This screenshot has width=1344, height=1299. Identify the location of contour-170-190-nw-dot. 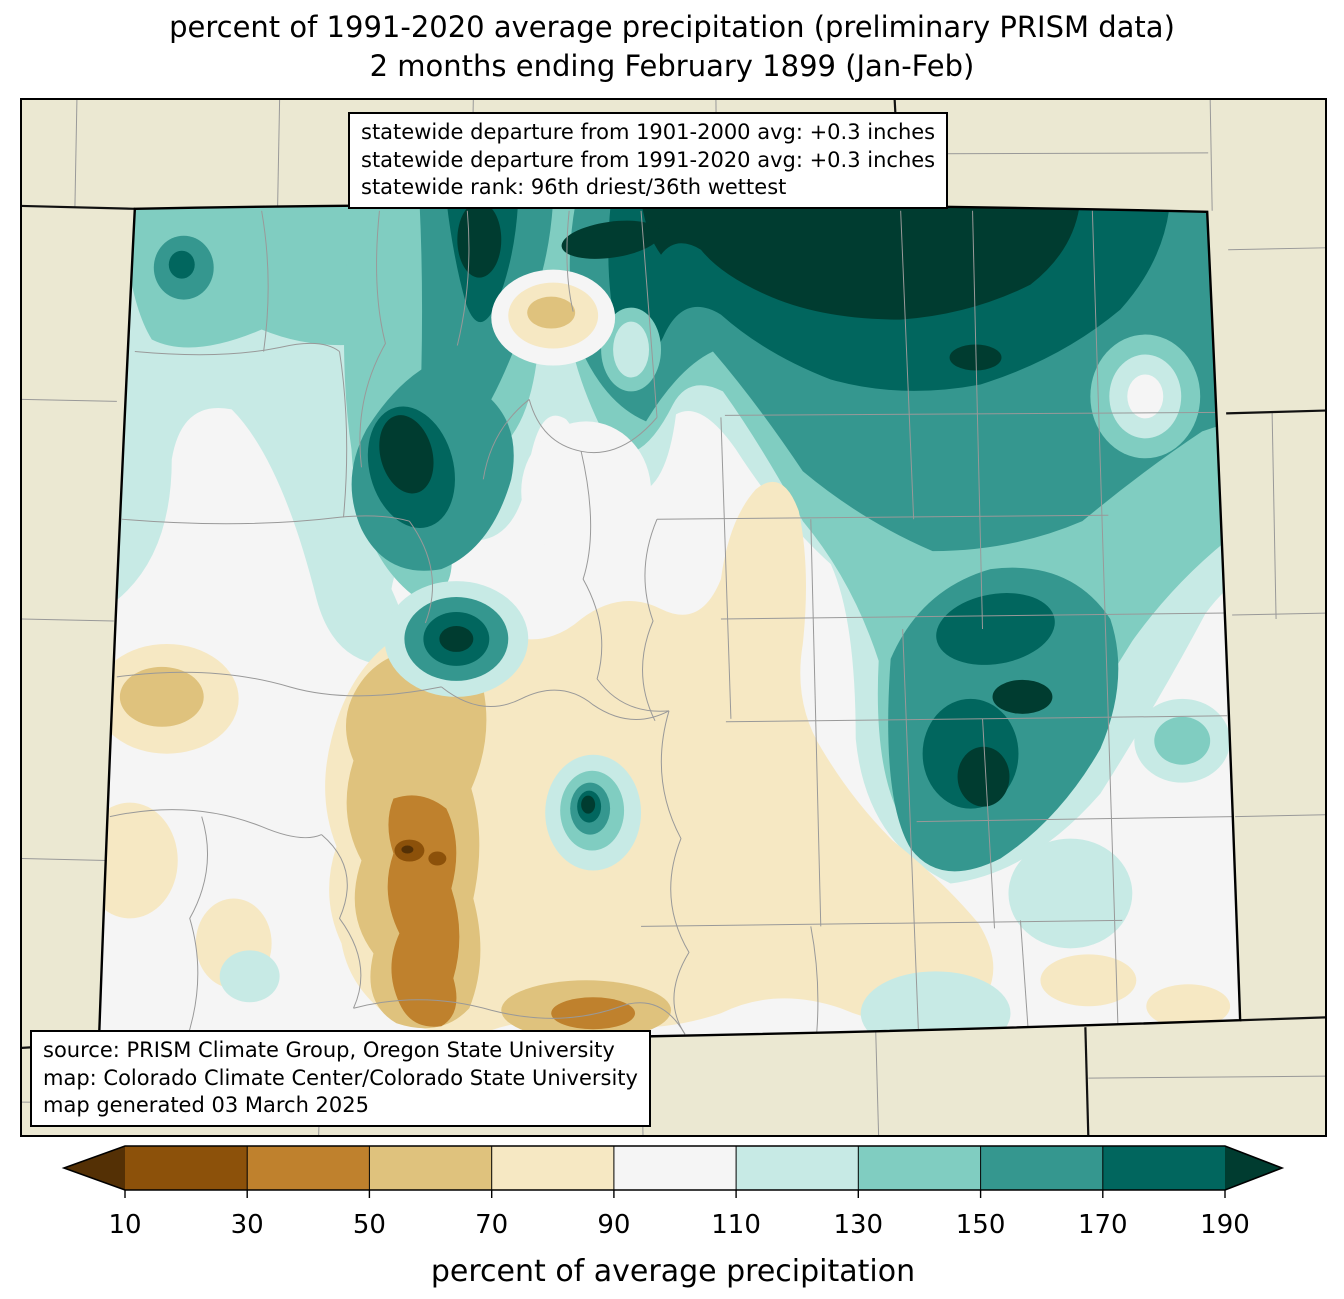
(181, 264).